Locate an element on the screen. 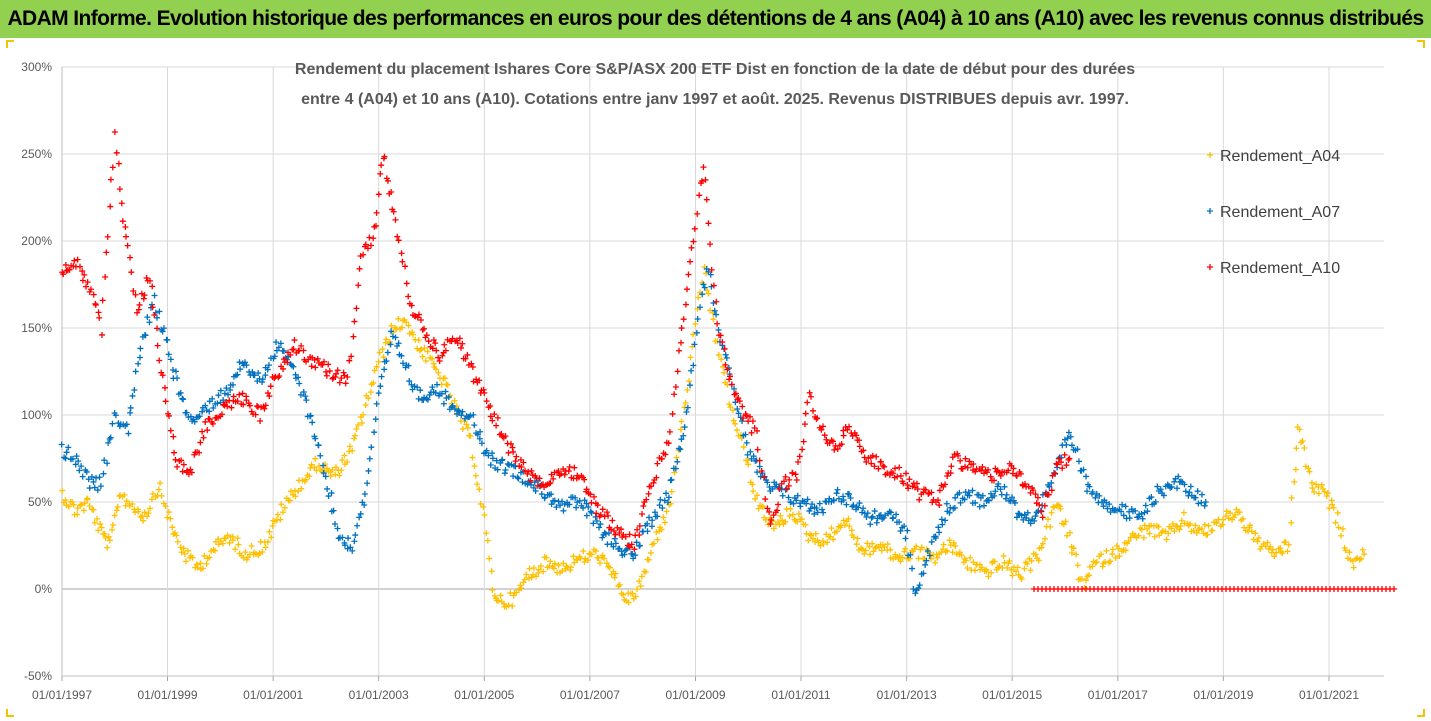  y-tick-label: 100% is located at coordinates (36, 415).